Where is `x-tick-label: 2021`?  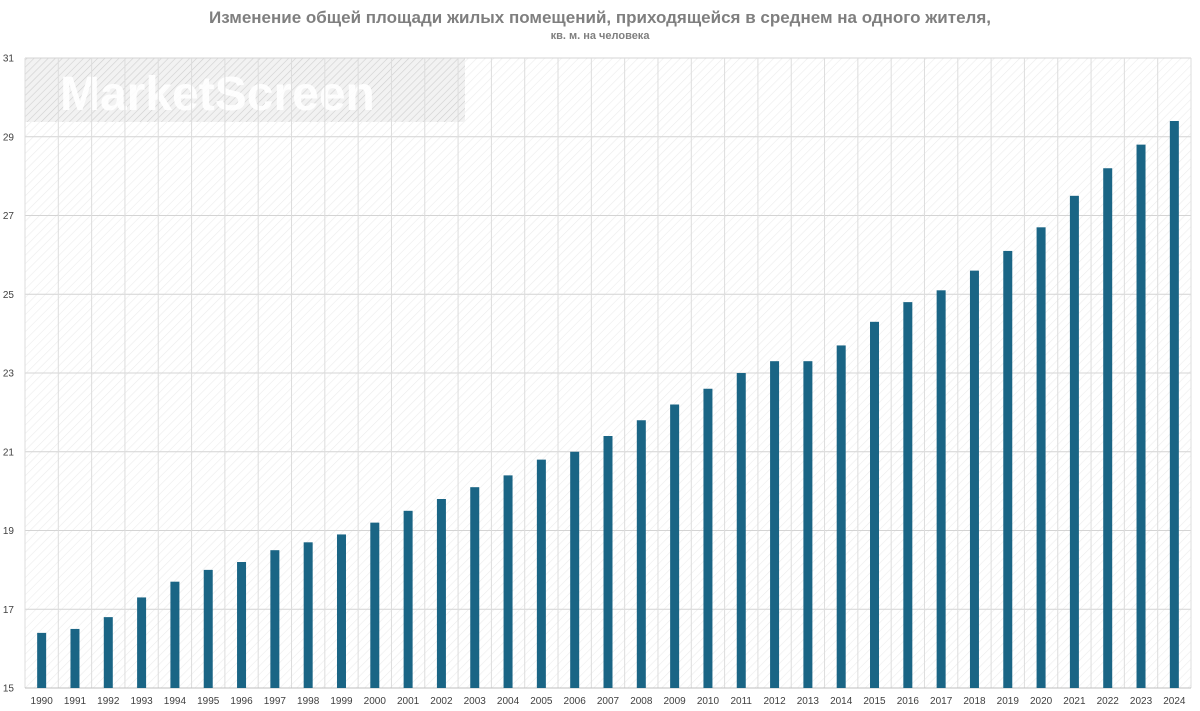 x-tick-label: 2021 is located at coordinates (1074, 701).